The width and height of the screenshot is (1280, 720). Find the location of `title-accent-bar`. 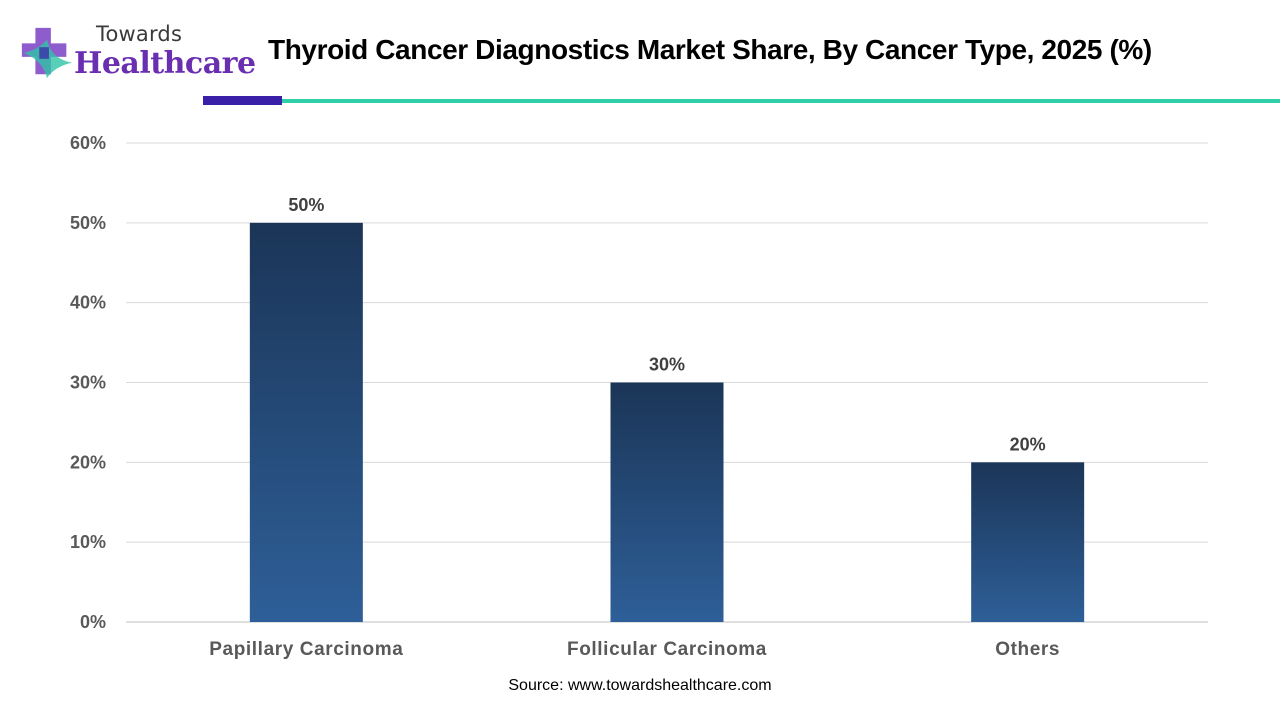

title-accent-bar is located at coordinates (242, 100).